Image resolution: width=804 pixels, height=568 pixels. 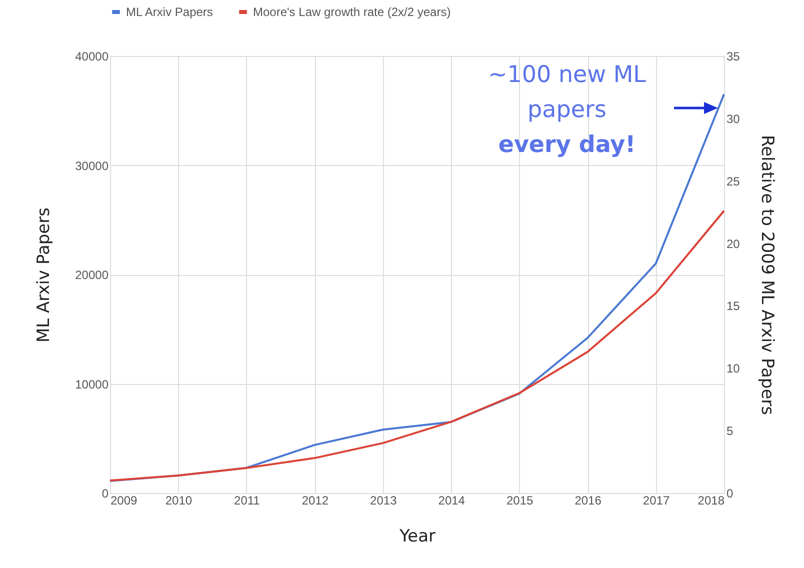 What do you see at coordinates (733, 119) in the screenshot?
I see `y2-tick-label: 30` at bounding box center [733, 119].